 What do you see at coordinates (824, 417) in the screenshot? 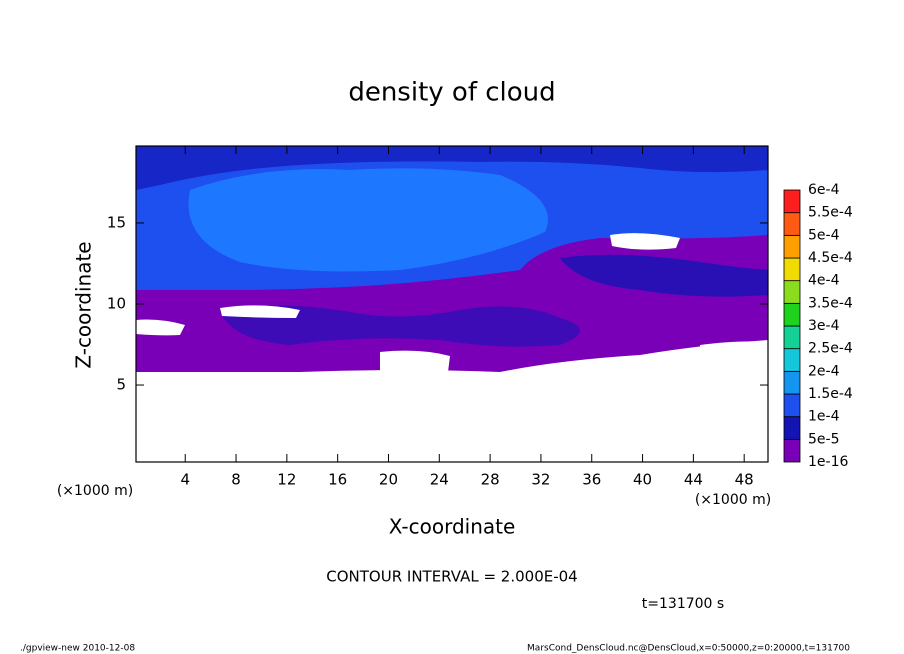
I see `colorbar-label: 1e-4` at bounding box center [824, 417].